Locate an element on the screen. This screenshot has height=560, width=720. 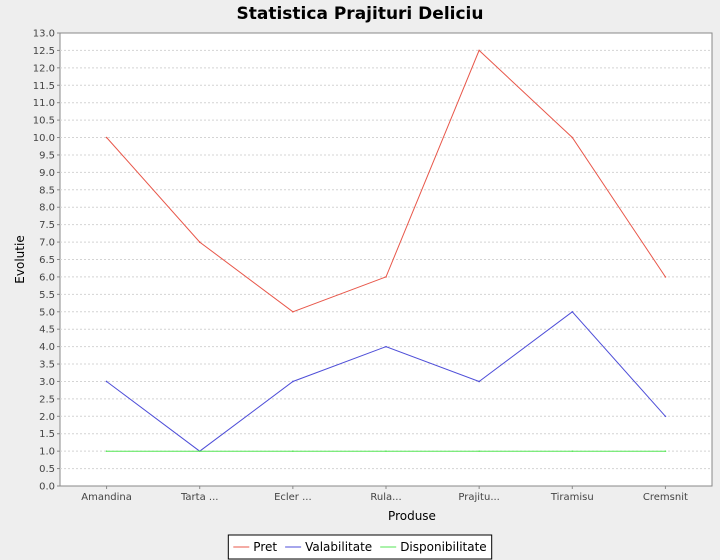
y-tick-label: 6.0 is located at coordinates (47, 277).